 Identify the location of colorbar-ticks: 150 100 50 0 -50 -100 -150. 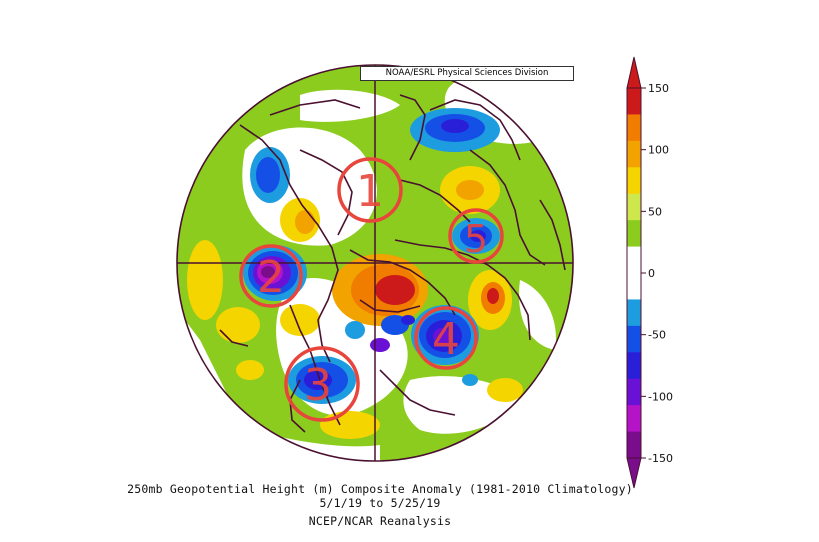
(657, 273).